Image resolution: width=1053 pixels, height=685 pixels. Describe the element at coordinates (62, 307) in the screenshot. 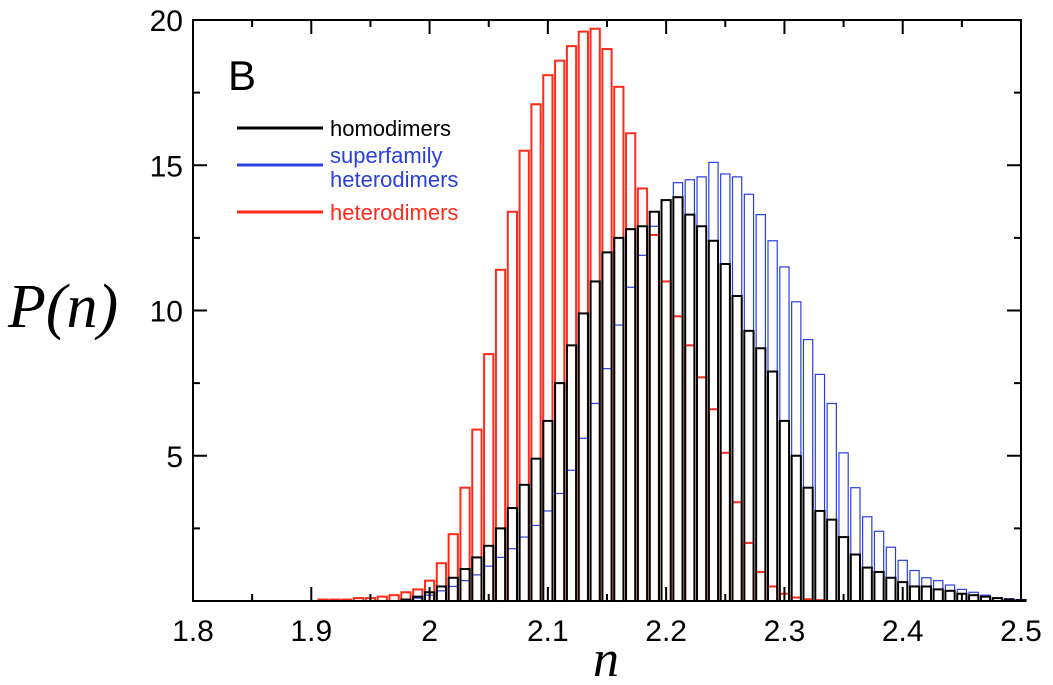

I see `y-axis-title: P(n)` at that location.